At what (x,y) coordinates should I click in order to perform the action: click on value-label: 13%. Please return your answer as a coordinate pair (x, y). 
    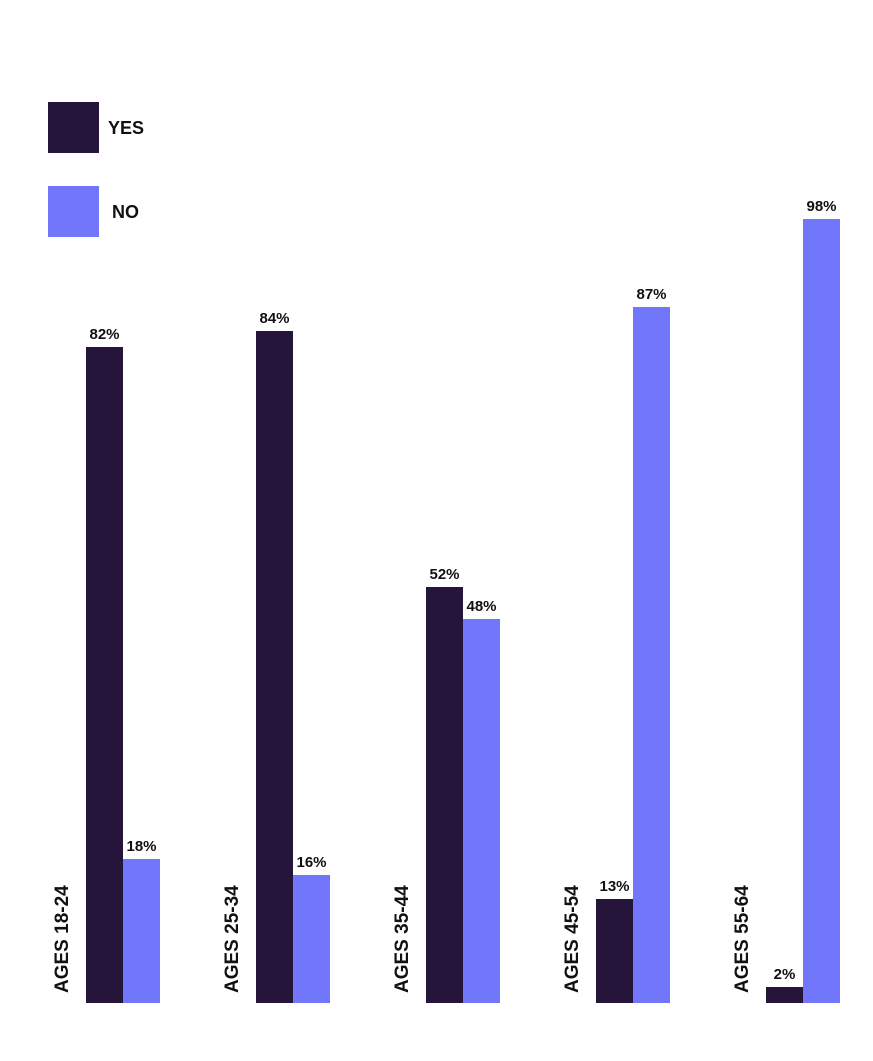
    Looking at the image, I should click on (614, 886).